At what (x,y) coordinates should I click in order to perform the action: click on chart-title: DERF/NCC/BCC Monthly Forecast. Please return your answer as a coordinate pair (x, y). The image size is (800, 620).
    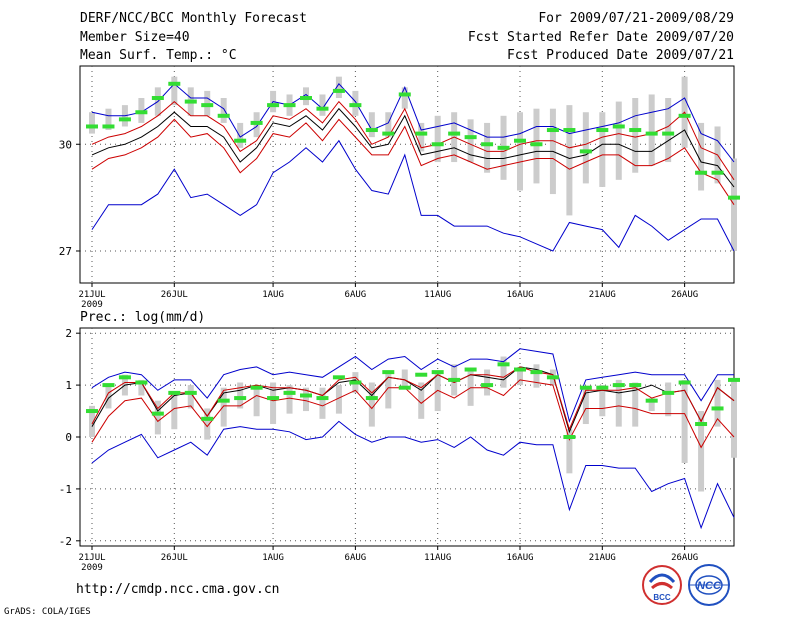
    Looking at the image, I should click on (193, 18).